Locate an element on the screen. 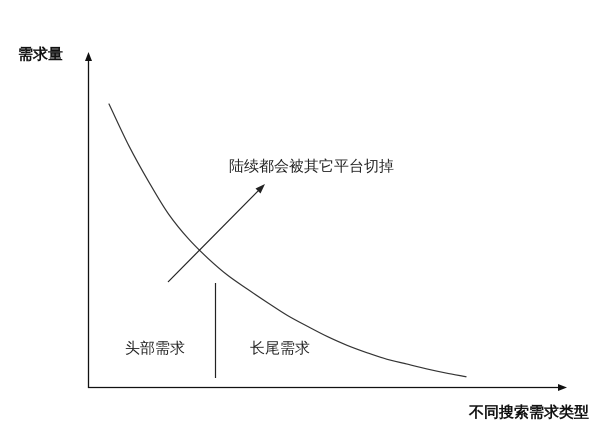  annotation: 头部需求 is located at coordinates (155, 348).